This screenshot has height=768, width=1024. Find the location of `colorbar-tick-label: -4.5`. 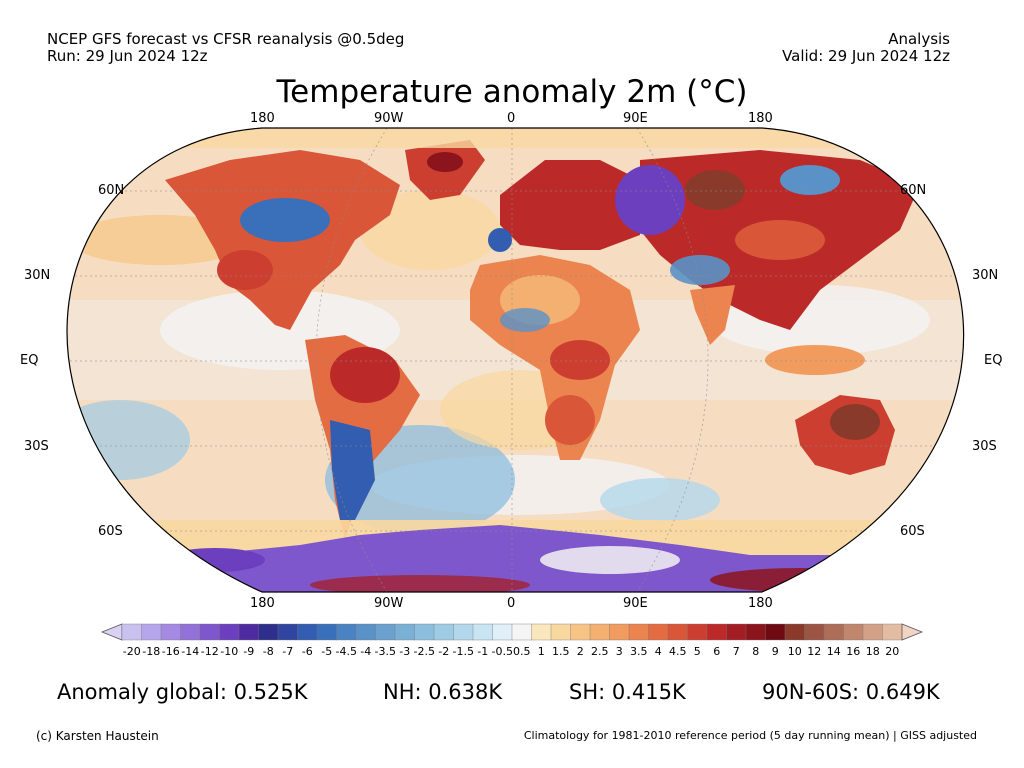

colorbar-tick-label: -4.5 is located at coordinates (346, 651).